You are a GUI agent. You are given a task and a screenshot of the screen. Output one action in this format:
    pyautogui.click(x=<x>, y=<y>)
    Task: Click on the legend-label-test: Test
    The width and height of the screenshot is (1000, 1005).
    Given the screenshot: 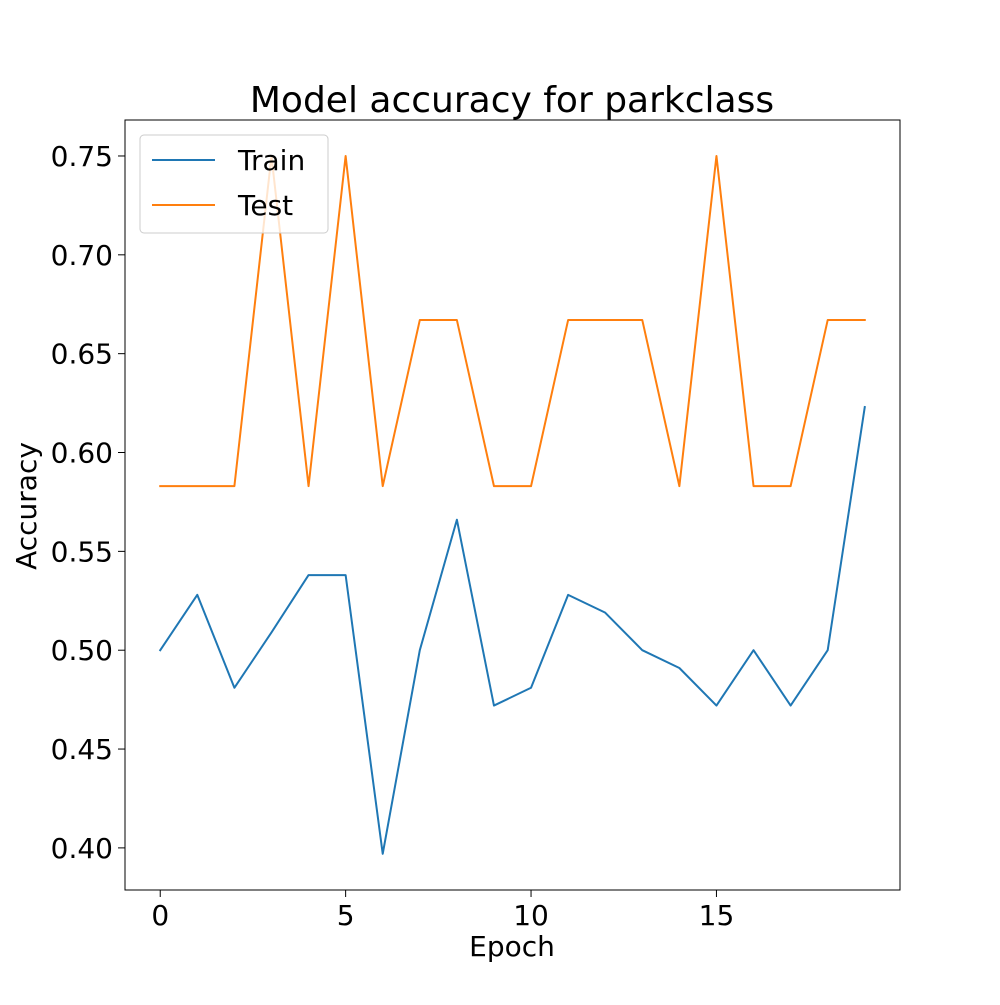 What is the action you would take?
    pyautogui.click(x=265, y=205)
    